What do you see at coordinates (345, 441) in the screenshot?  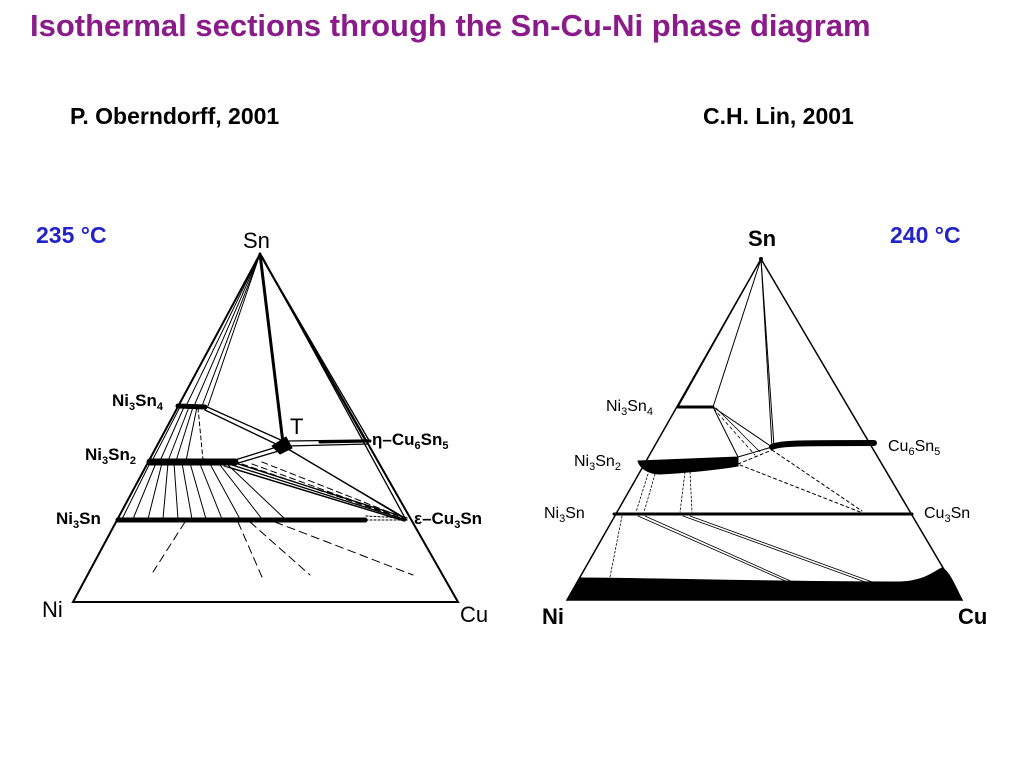 I see `left-cu6sn5-bar` at bounding box center [345, 441].